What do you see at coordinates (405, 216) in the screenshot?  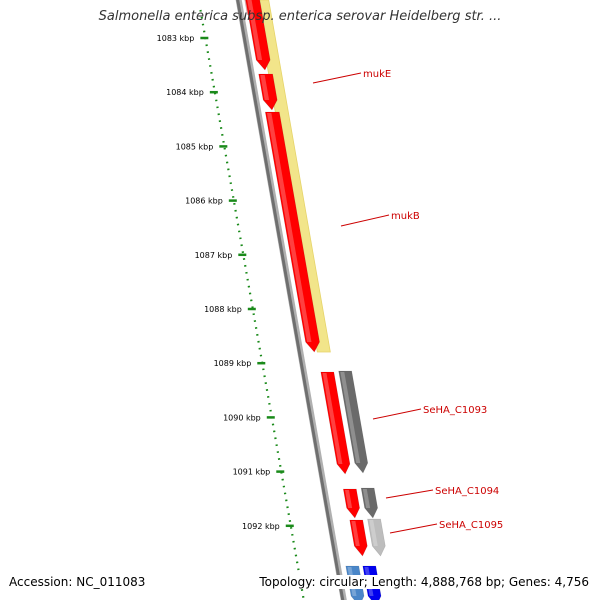 I see `gene-label: mukB` at bounding box center [405, 216].